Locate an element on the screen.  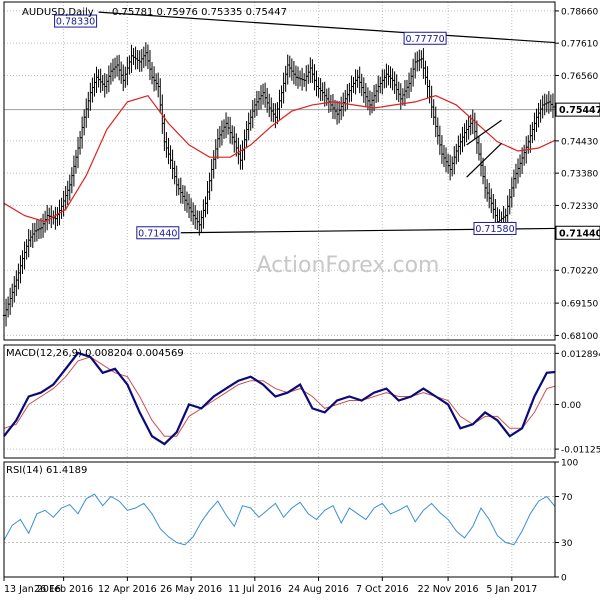
level-annotation-label: 0.71580 is located at coordinates (494, 229).